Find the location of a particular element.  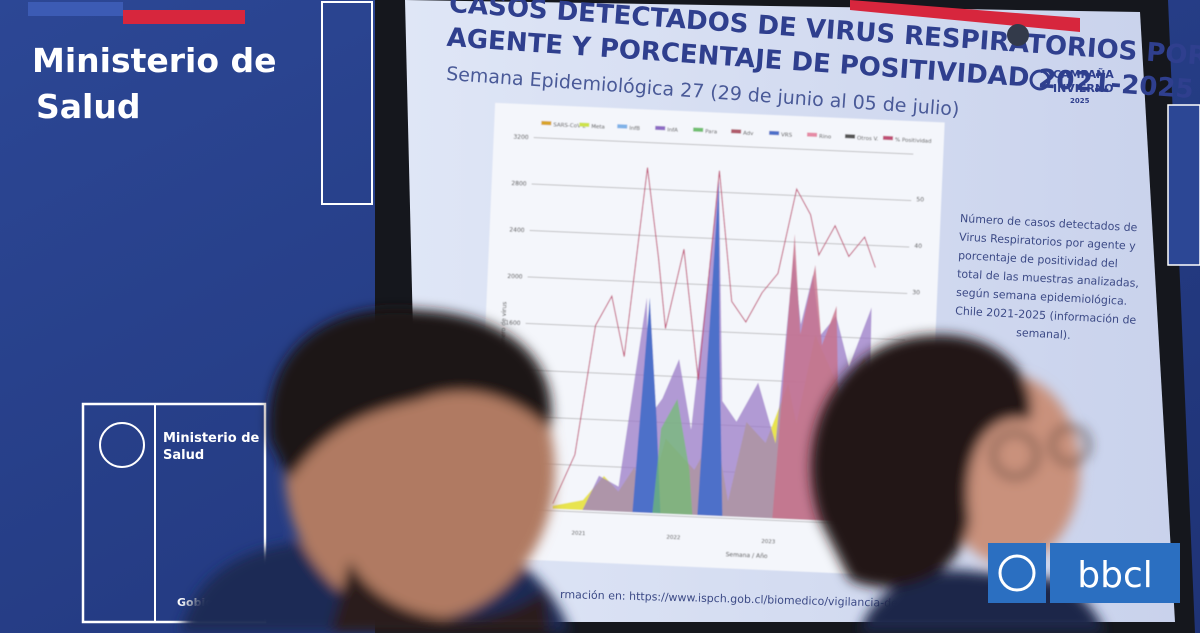

legend-label: SARS-CoV-2 is located at coordinates (569, 125).